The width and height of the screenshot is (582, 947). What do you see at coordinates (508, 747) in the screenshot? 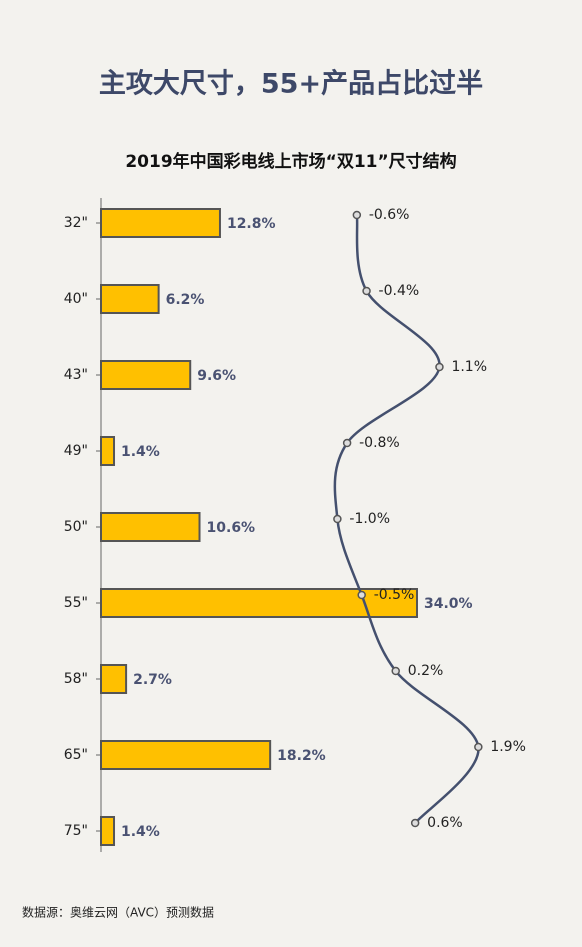
I see `value-label: 1.9%` at bounding box center [508, 747].